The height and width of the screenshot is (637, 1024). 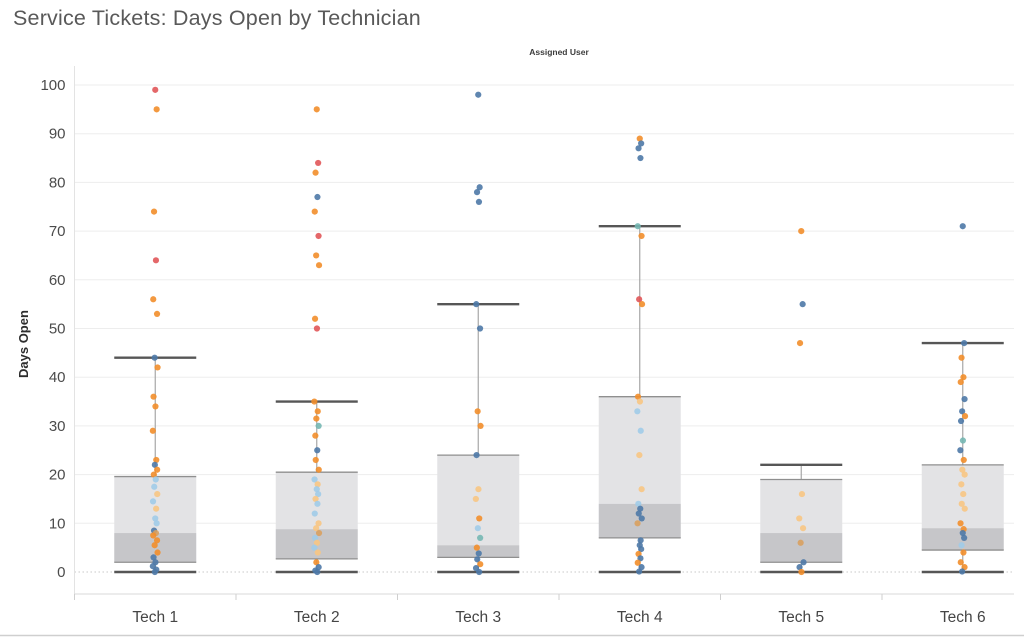 What do you see at coordinates (962, 424) in the screenshot?
I see `boxplot-tech-6: Tech 6` at bounding box center [962, 424].